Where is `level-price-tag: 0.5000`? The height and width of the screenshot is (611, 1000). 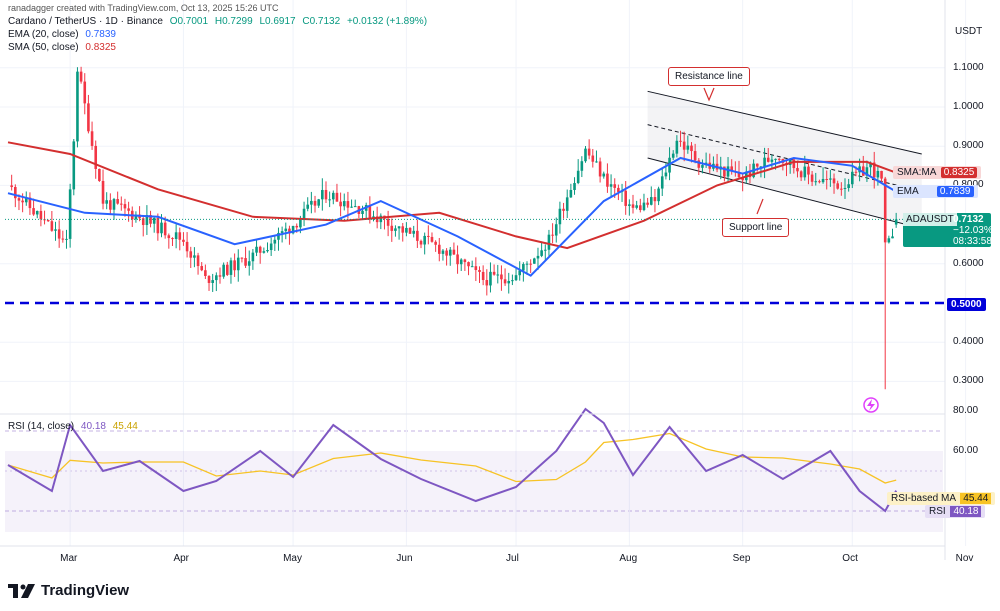 level-price-tag: 0.5000 is located at coordinates (966, 304).